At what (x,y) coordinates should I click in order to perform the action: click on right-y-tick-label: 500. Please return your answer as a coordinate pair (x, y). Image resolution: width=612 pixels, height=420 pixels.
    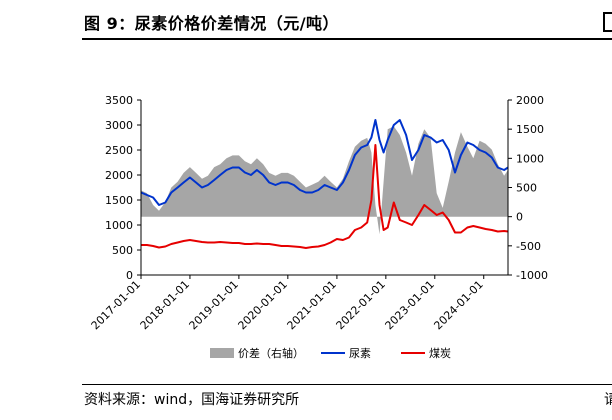
    Looking at the image, I should click on (526, 188).